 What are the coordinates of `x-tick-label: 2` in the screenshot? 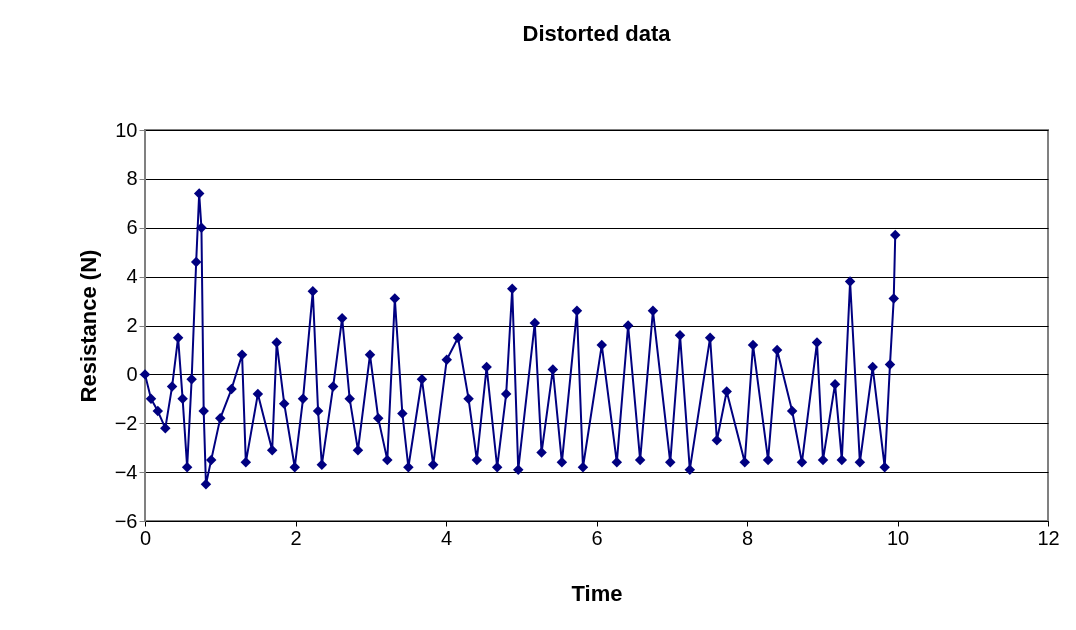 It's located at (296, 537).